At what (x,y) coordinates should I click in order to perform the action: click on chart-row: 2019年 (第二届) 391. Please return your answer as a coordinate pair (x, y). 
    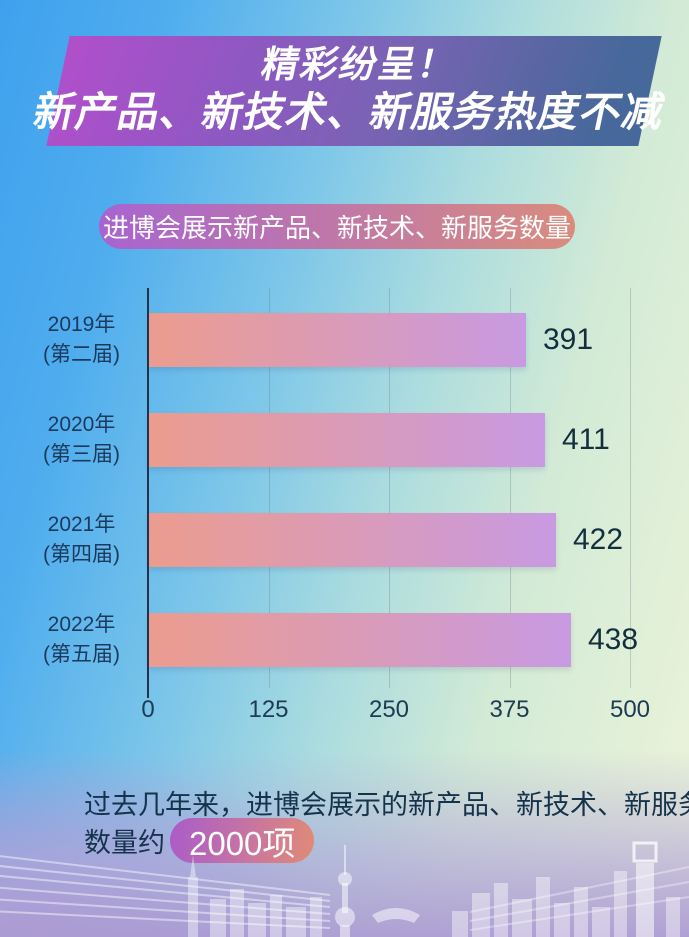
    Looking at the image, I should click on (344, 340).